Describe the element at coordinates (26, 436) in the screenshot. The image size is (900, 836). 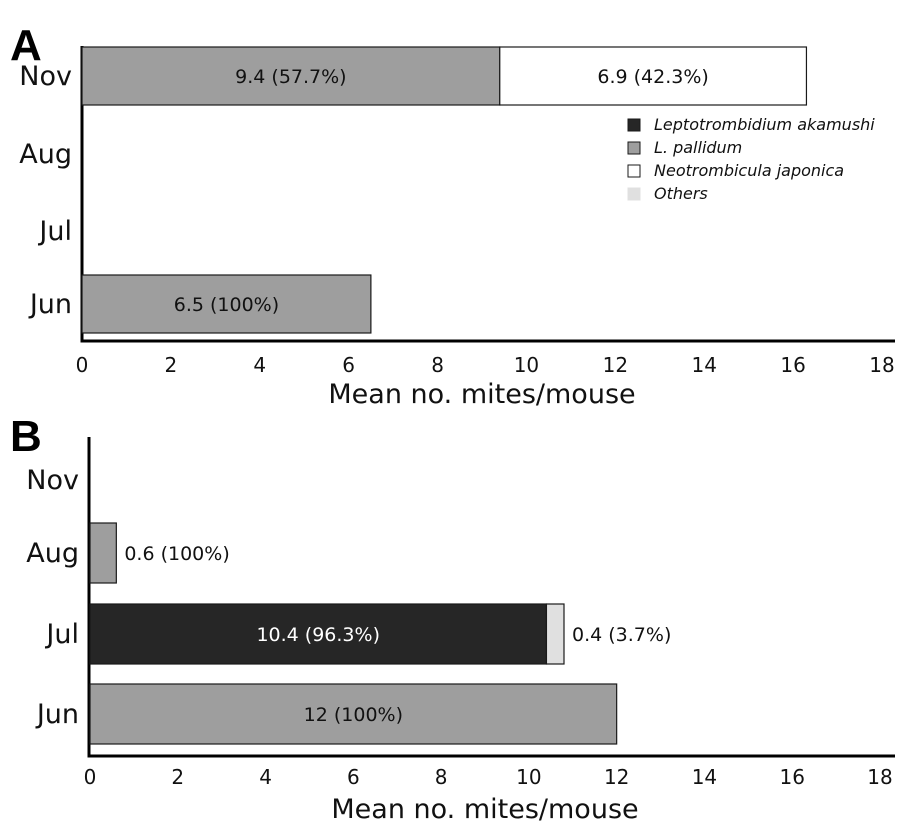
I see `panel-letter: B` at that location.